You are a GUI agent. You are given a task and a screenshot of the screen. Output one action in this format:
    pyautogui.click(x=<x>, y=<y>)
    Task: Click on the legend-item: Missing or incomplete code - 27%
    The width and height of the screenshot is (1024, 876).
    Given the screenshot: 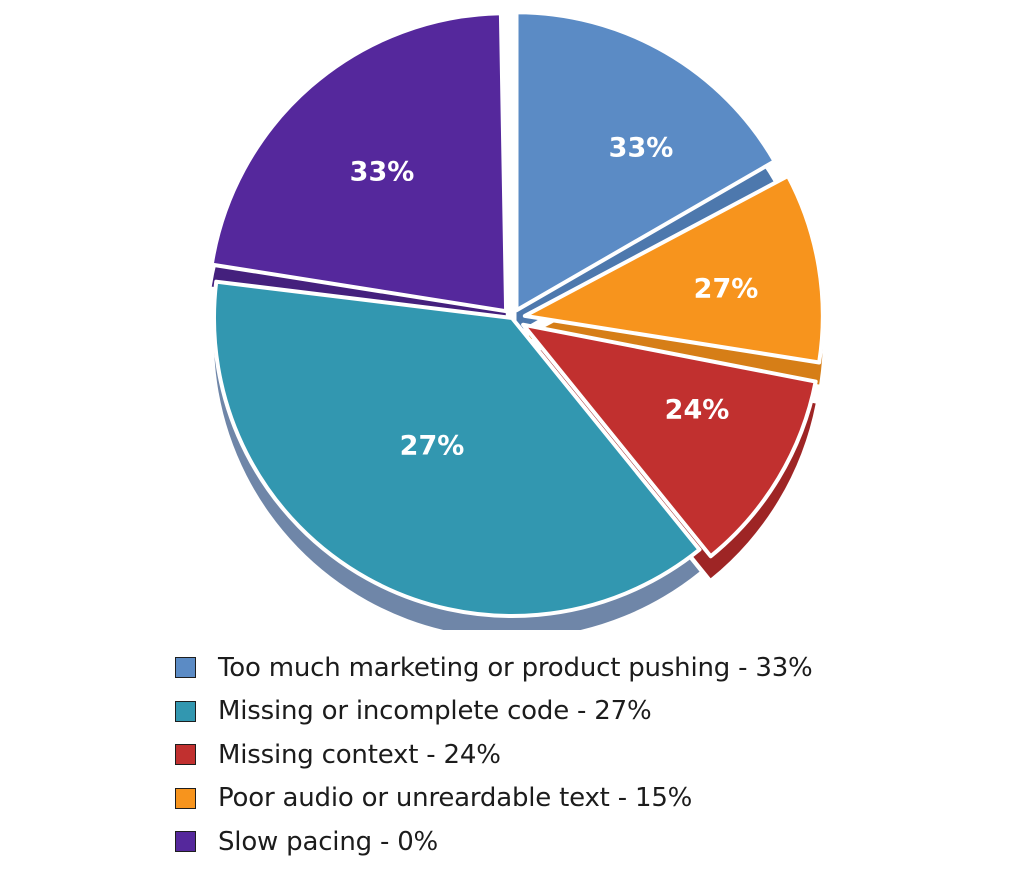 What is the action you would take?
    pyautogui.click(x=585, y=712)
    